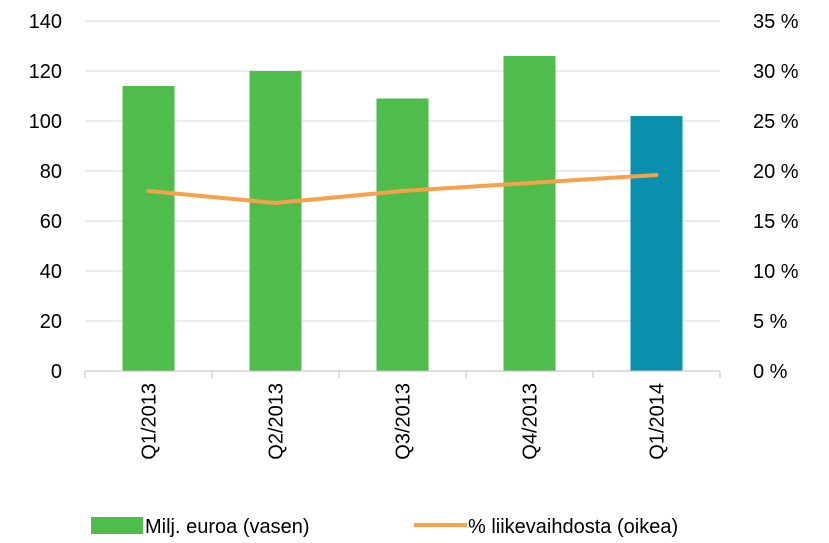 The height and width of the screenshot is (543, 829). What do you see at coordinates (776, 272) in the screenshot?
I see `y-right-tick-label: 10 %` at bounding box center [776, 272].